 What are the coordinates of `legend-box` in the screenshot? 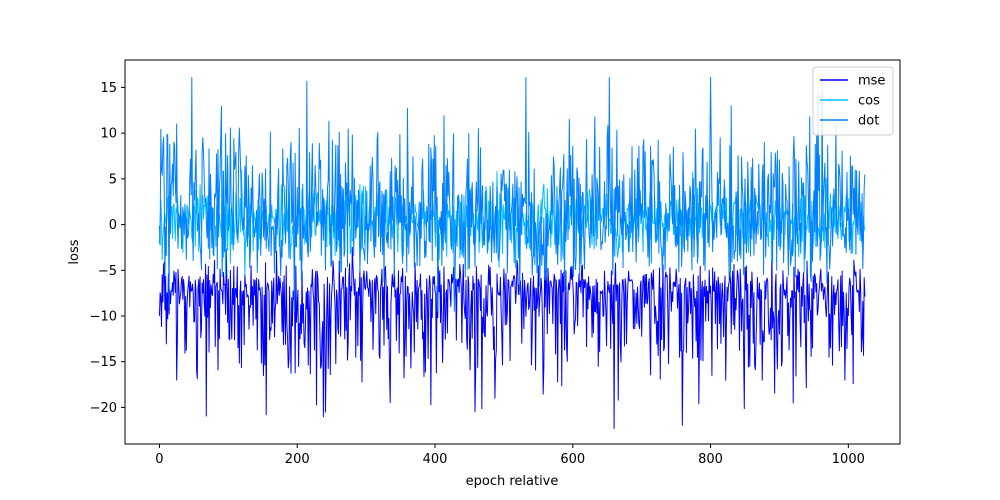 It's located at (853, 101).